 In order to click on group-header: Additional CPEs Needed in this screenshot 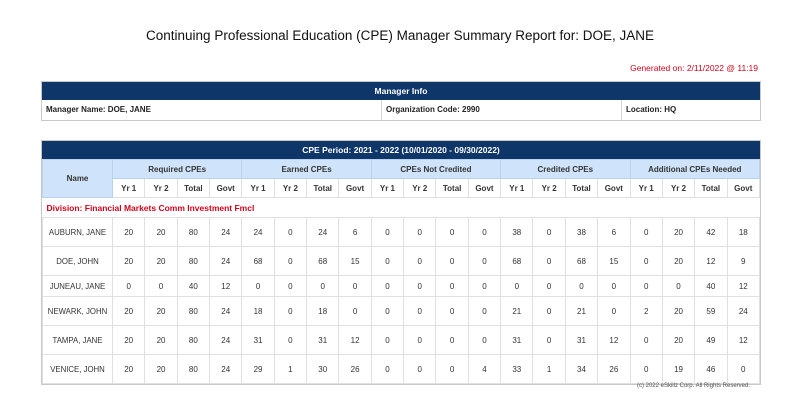, I will do `click(694, 169)`.